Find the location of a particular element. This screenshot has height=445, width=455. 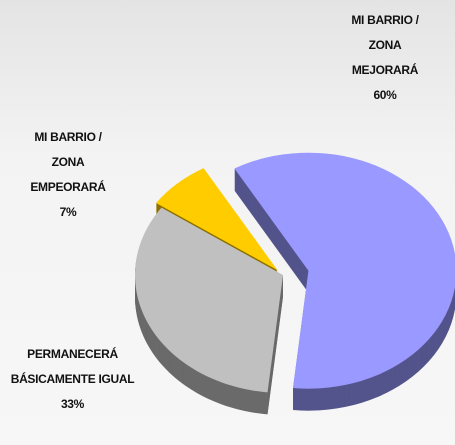

slice-label: MI BARRIO / ZONA EMPEORARÁ 7% is located at coordinates (68, 175).